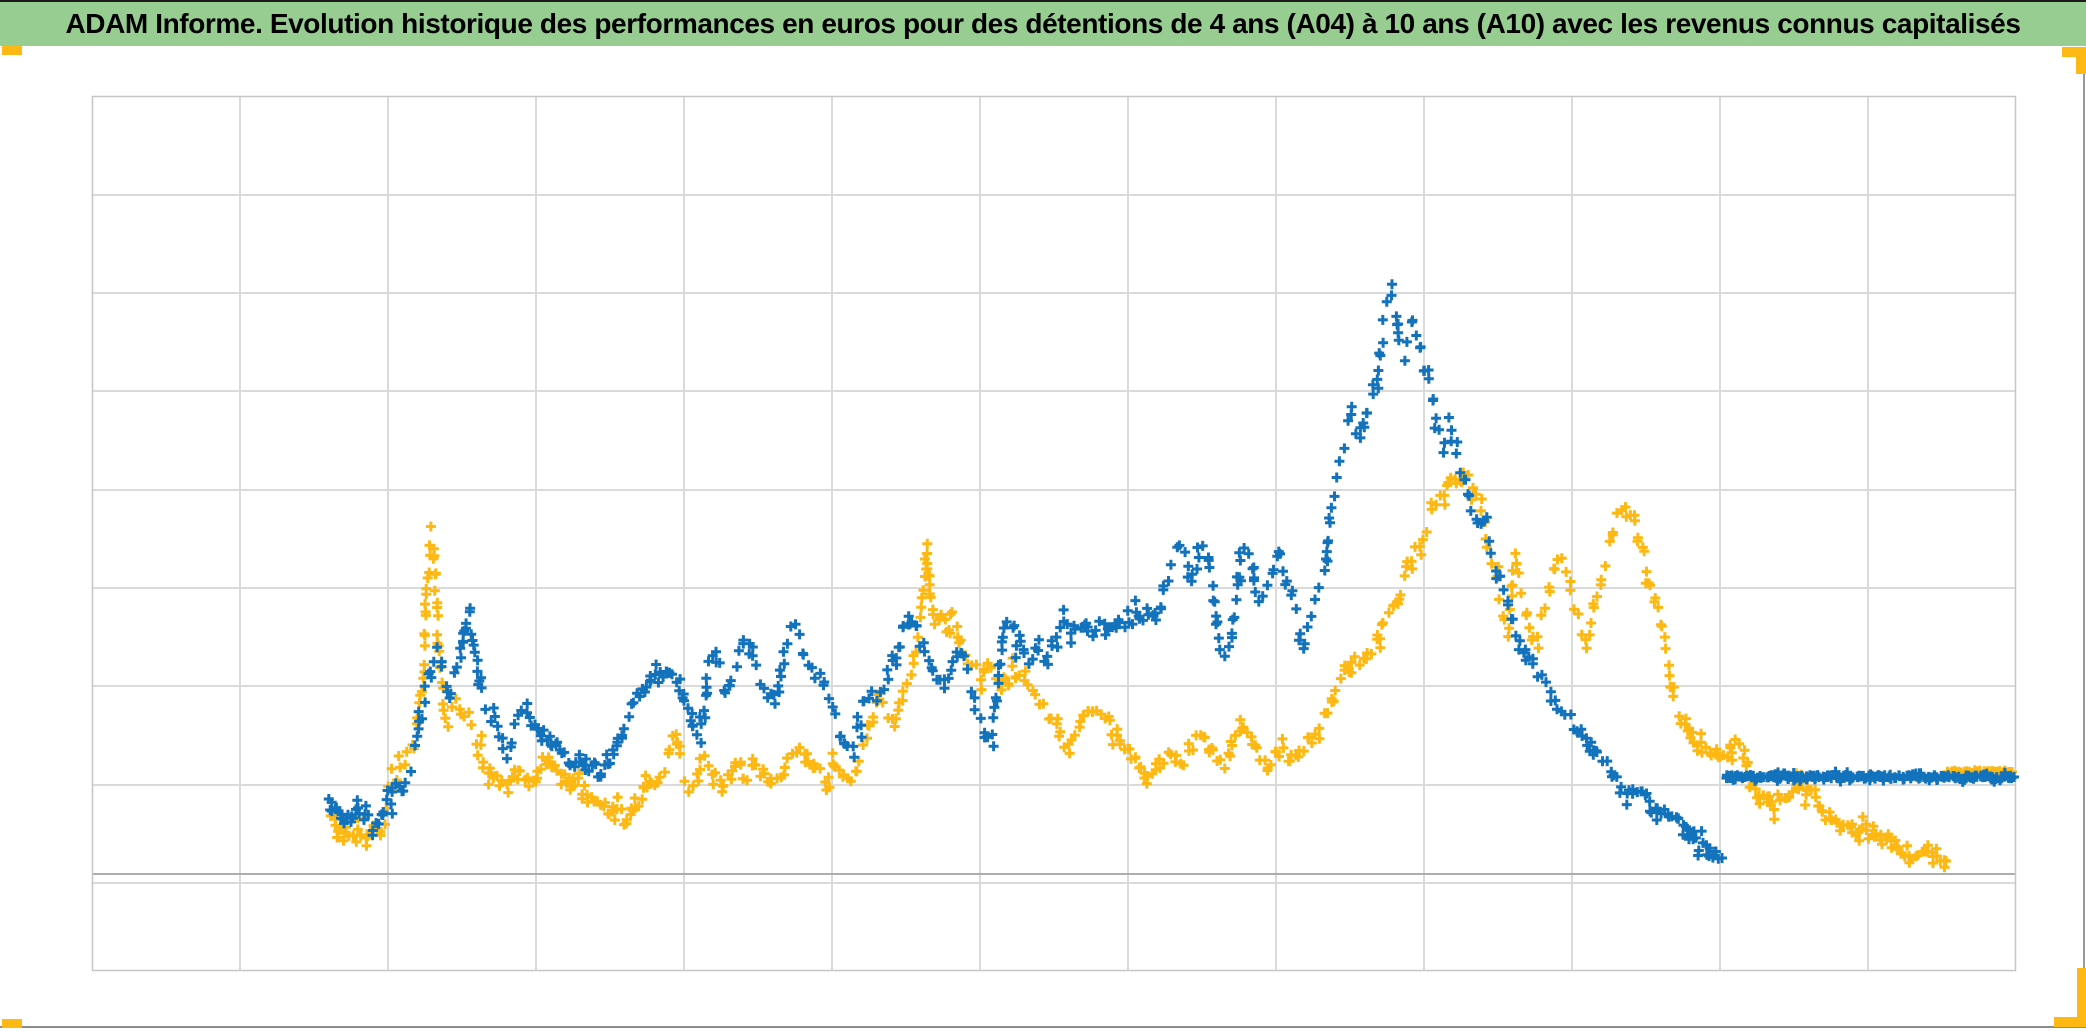 The width and height of the screenshot is (2086, 1031). Describe the element at coordinates (12, 50) in the screenshot. I see `accent-mark-top-left` at that location.